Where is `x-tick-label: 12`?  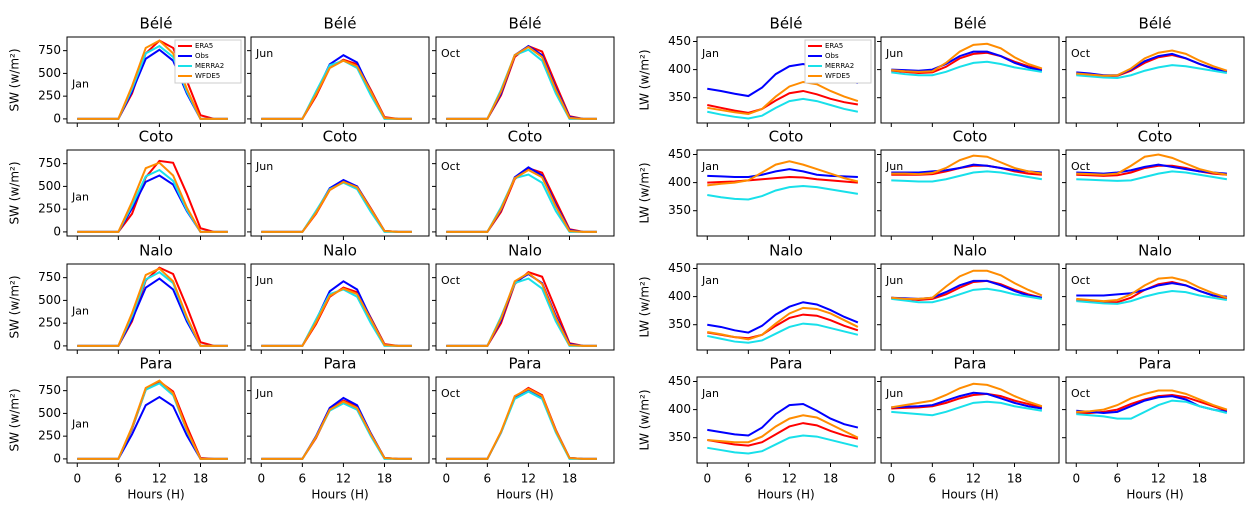 x-tick-label: 12 is located at coordinates (528, 479).